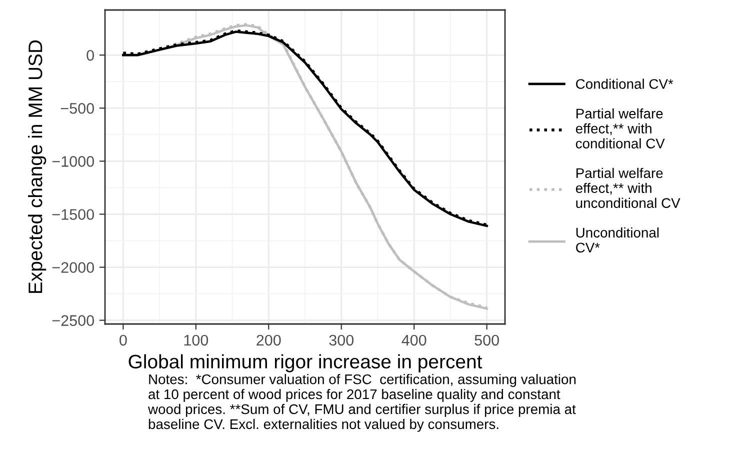  What do you see at coordinates (268, 340) in the screenshot?
I see `x-tick-label: 200` at bounding box center [268, 340].